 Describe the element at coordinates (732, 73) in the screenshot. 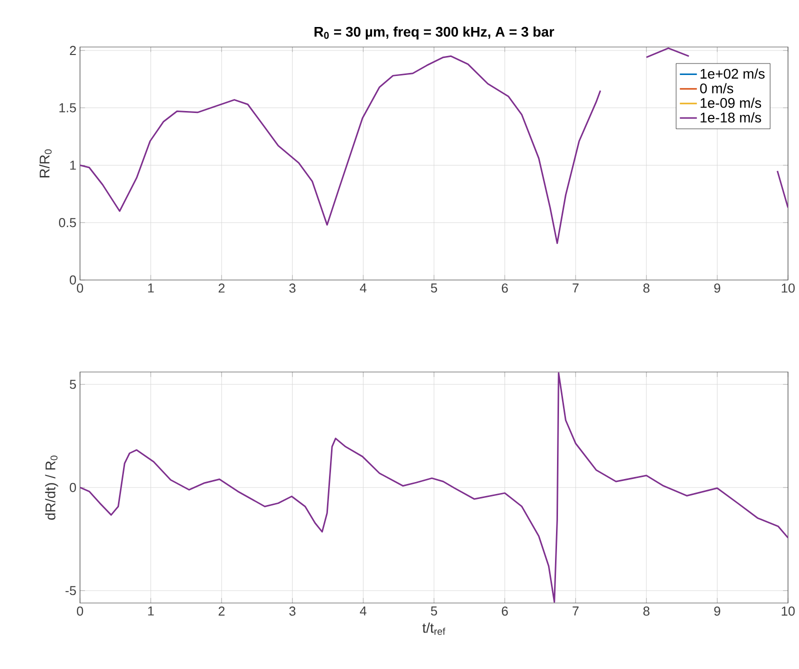

I see `legend-label: 1e+02 m/s` at that location.